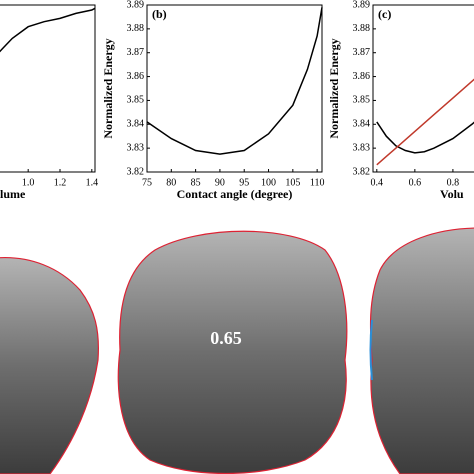 This screenshot has height=474, width=474. What do you see at coordinates (268, 182) in the screenshot?
I see `x-tick-label: 100` at bounding box center [268, 182].